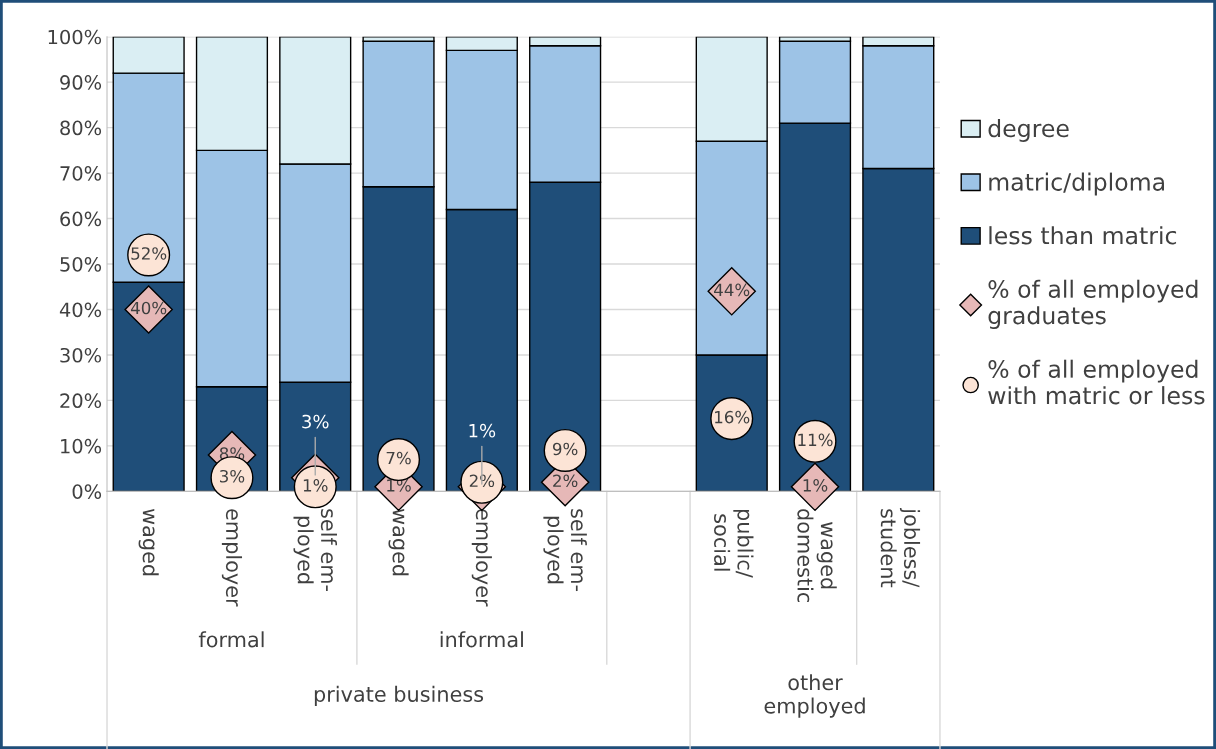 Image resolution: width=1216 pixels, height=749 pixels. What do you see at coordinates (732, 290) in the screenshot?
I see `data-label: 44%` at bounding box center [732, 290].